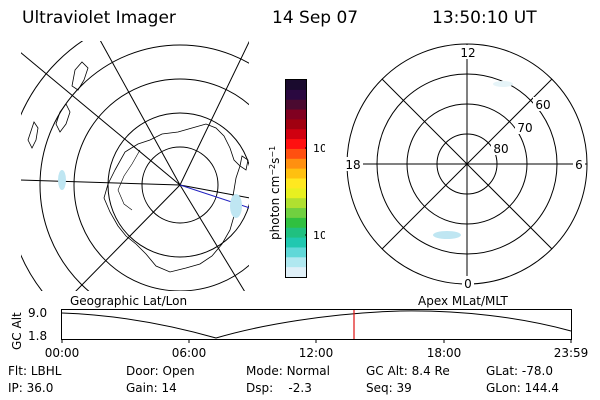  I want to click on coastline-detail, so click(129, 180).